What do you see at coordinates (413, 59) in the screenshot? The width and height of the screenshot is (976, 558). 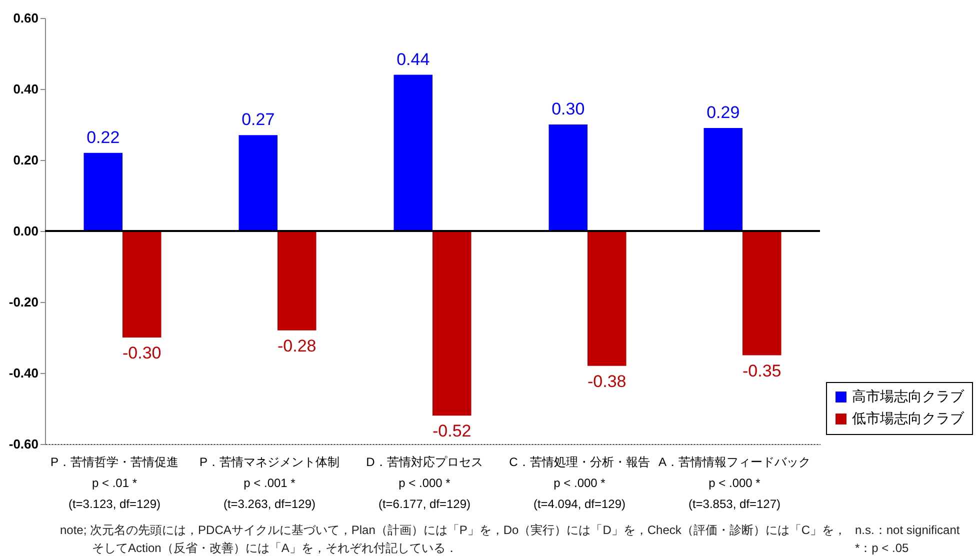 I see `data-label: 0.44` at bounding box center [413, 59].